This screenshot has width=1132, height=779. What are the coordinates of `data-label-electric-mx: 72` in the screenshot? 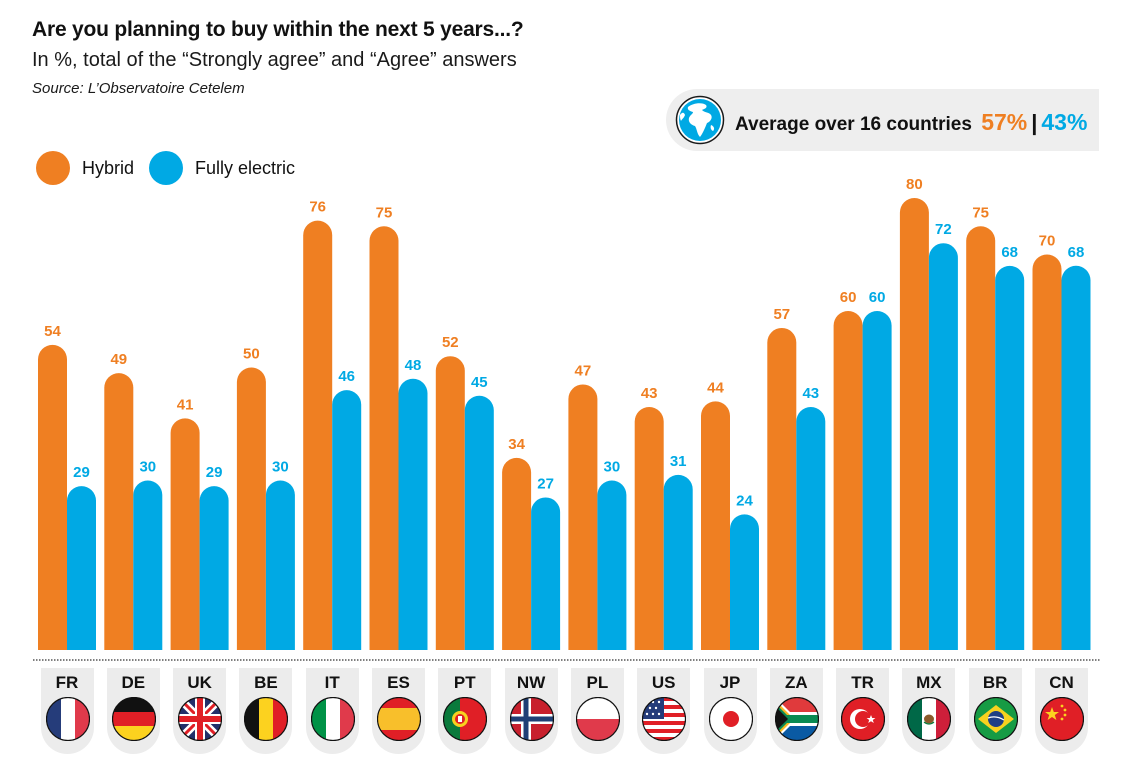 It's located at (943, 229).